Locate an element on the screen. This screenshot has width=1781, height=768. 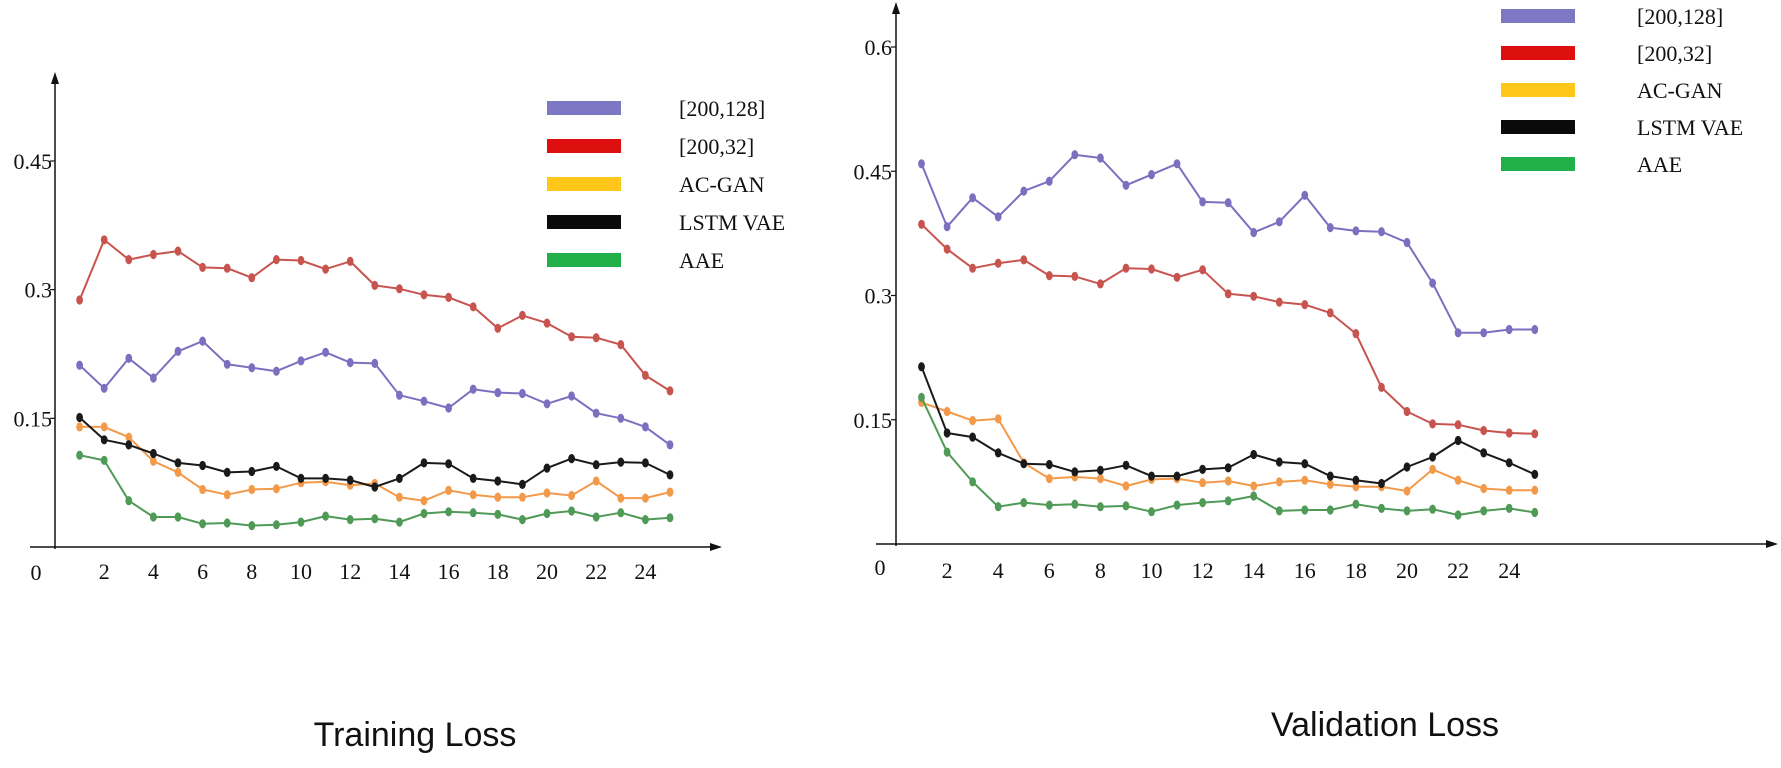
legend-label: AAE is located at coordinates (1659, 164).